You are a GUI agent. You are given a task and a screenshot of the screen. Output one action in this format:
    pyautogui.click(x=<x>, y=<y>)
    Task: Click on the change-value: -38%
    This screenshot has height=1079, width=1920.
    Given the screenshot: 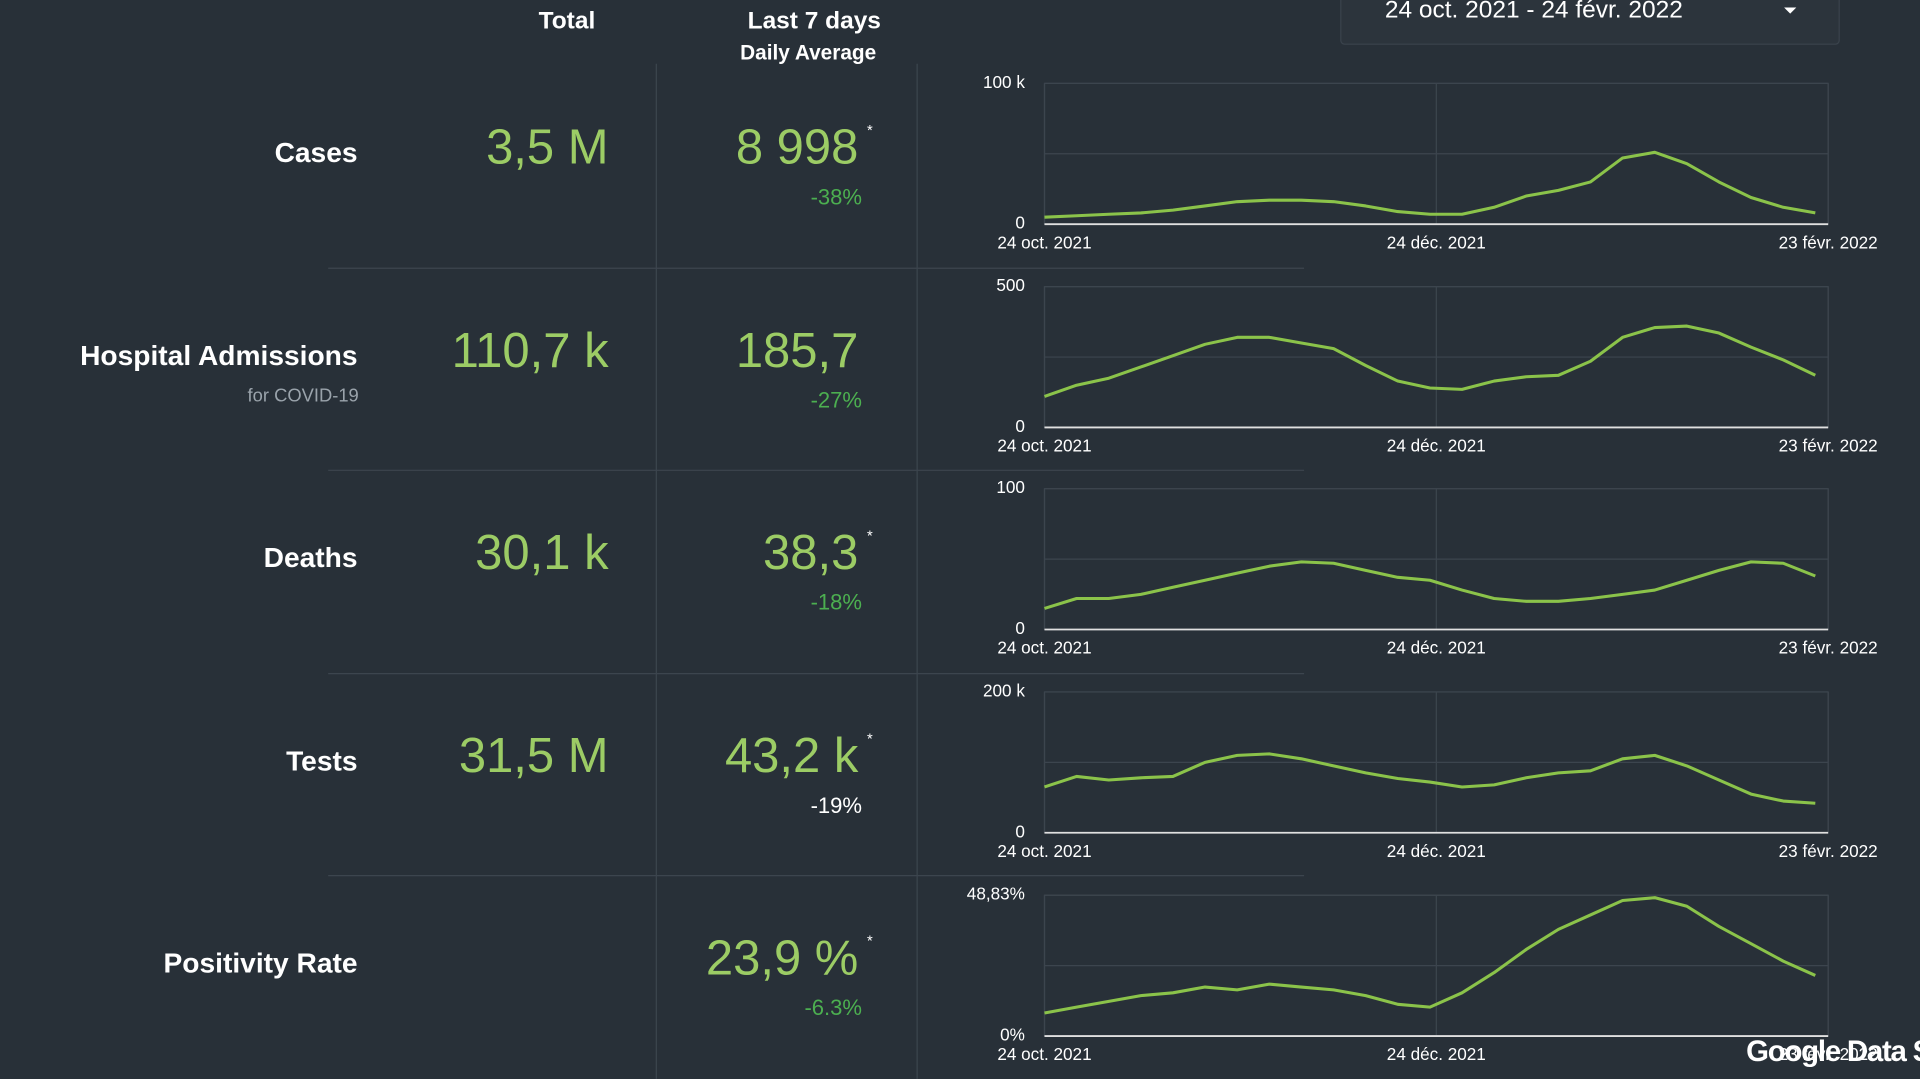 What is the action you would take?
    pyautogui.click(x=836, y=196)
    